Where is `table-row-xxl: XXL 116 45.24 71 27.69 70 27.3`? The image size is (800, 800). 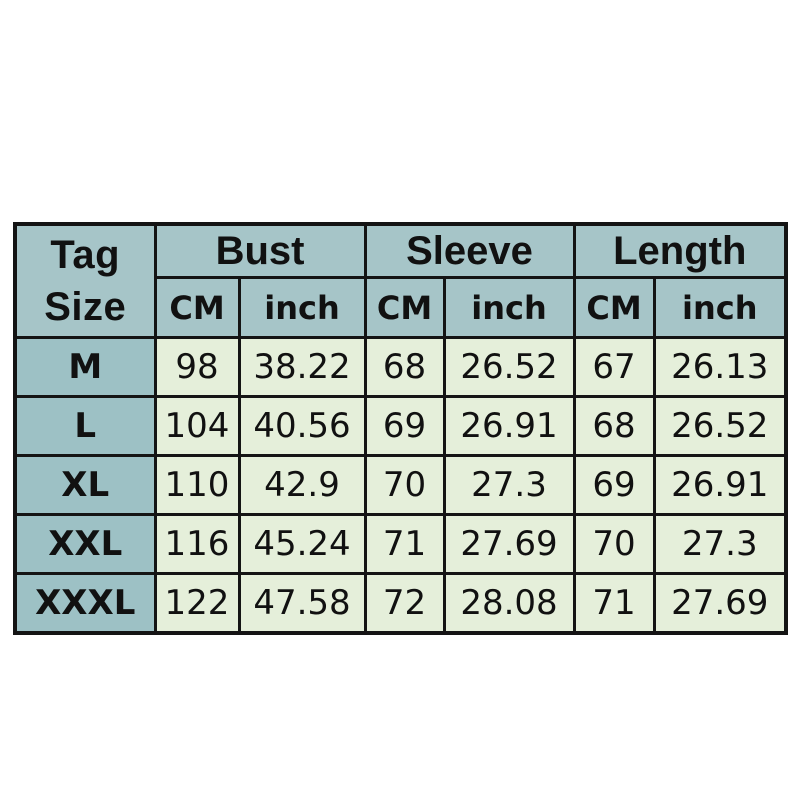
table-row-xxl: XXL 116 45.24 71 27.69 70 27.3 is located at coordinates (400, 544).